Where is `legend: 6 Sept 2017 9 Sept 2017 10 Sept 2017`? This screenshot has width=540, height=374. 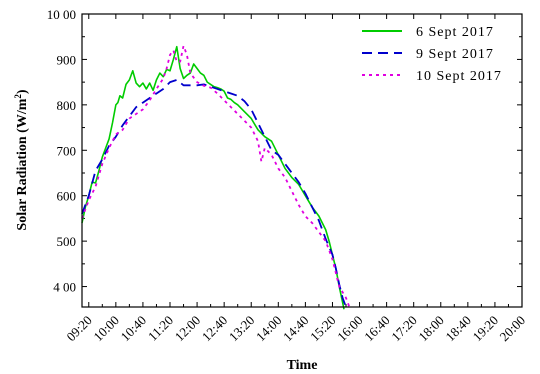 legend: 6 Sept 2017 9 Sept 2017 10 Sept 2017 is located at coordinates (432, 54).